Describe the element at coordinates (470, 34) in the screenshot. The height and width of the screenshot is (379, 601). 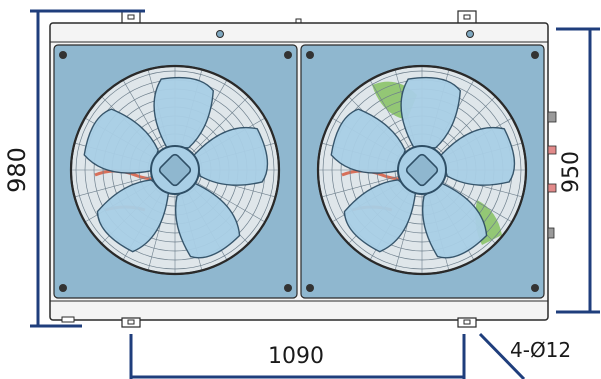
I see `top-screw-right` at that location.